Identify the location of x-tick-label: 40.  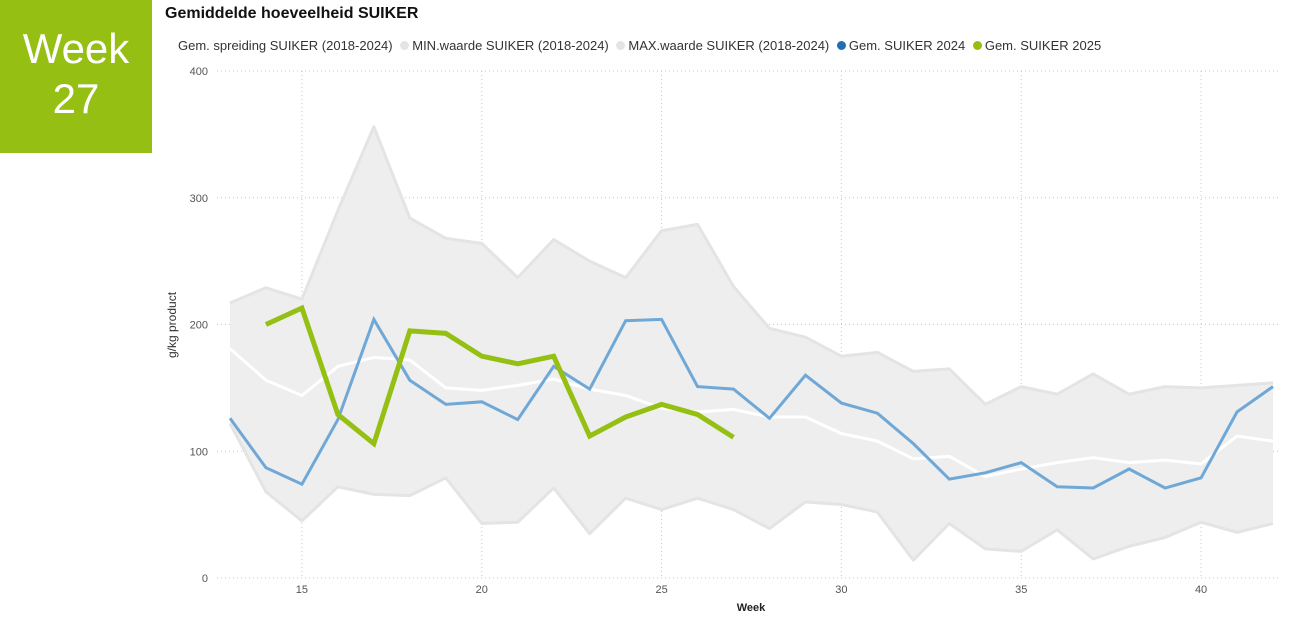
(1201, 590).